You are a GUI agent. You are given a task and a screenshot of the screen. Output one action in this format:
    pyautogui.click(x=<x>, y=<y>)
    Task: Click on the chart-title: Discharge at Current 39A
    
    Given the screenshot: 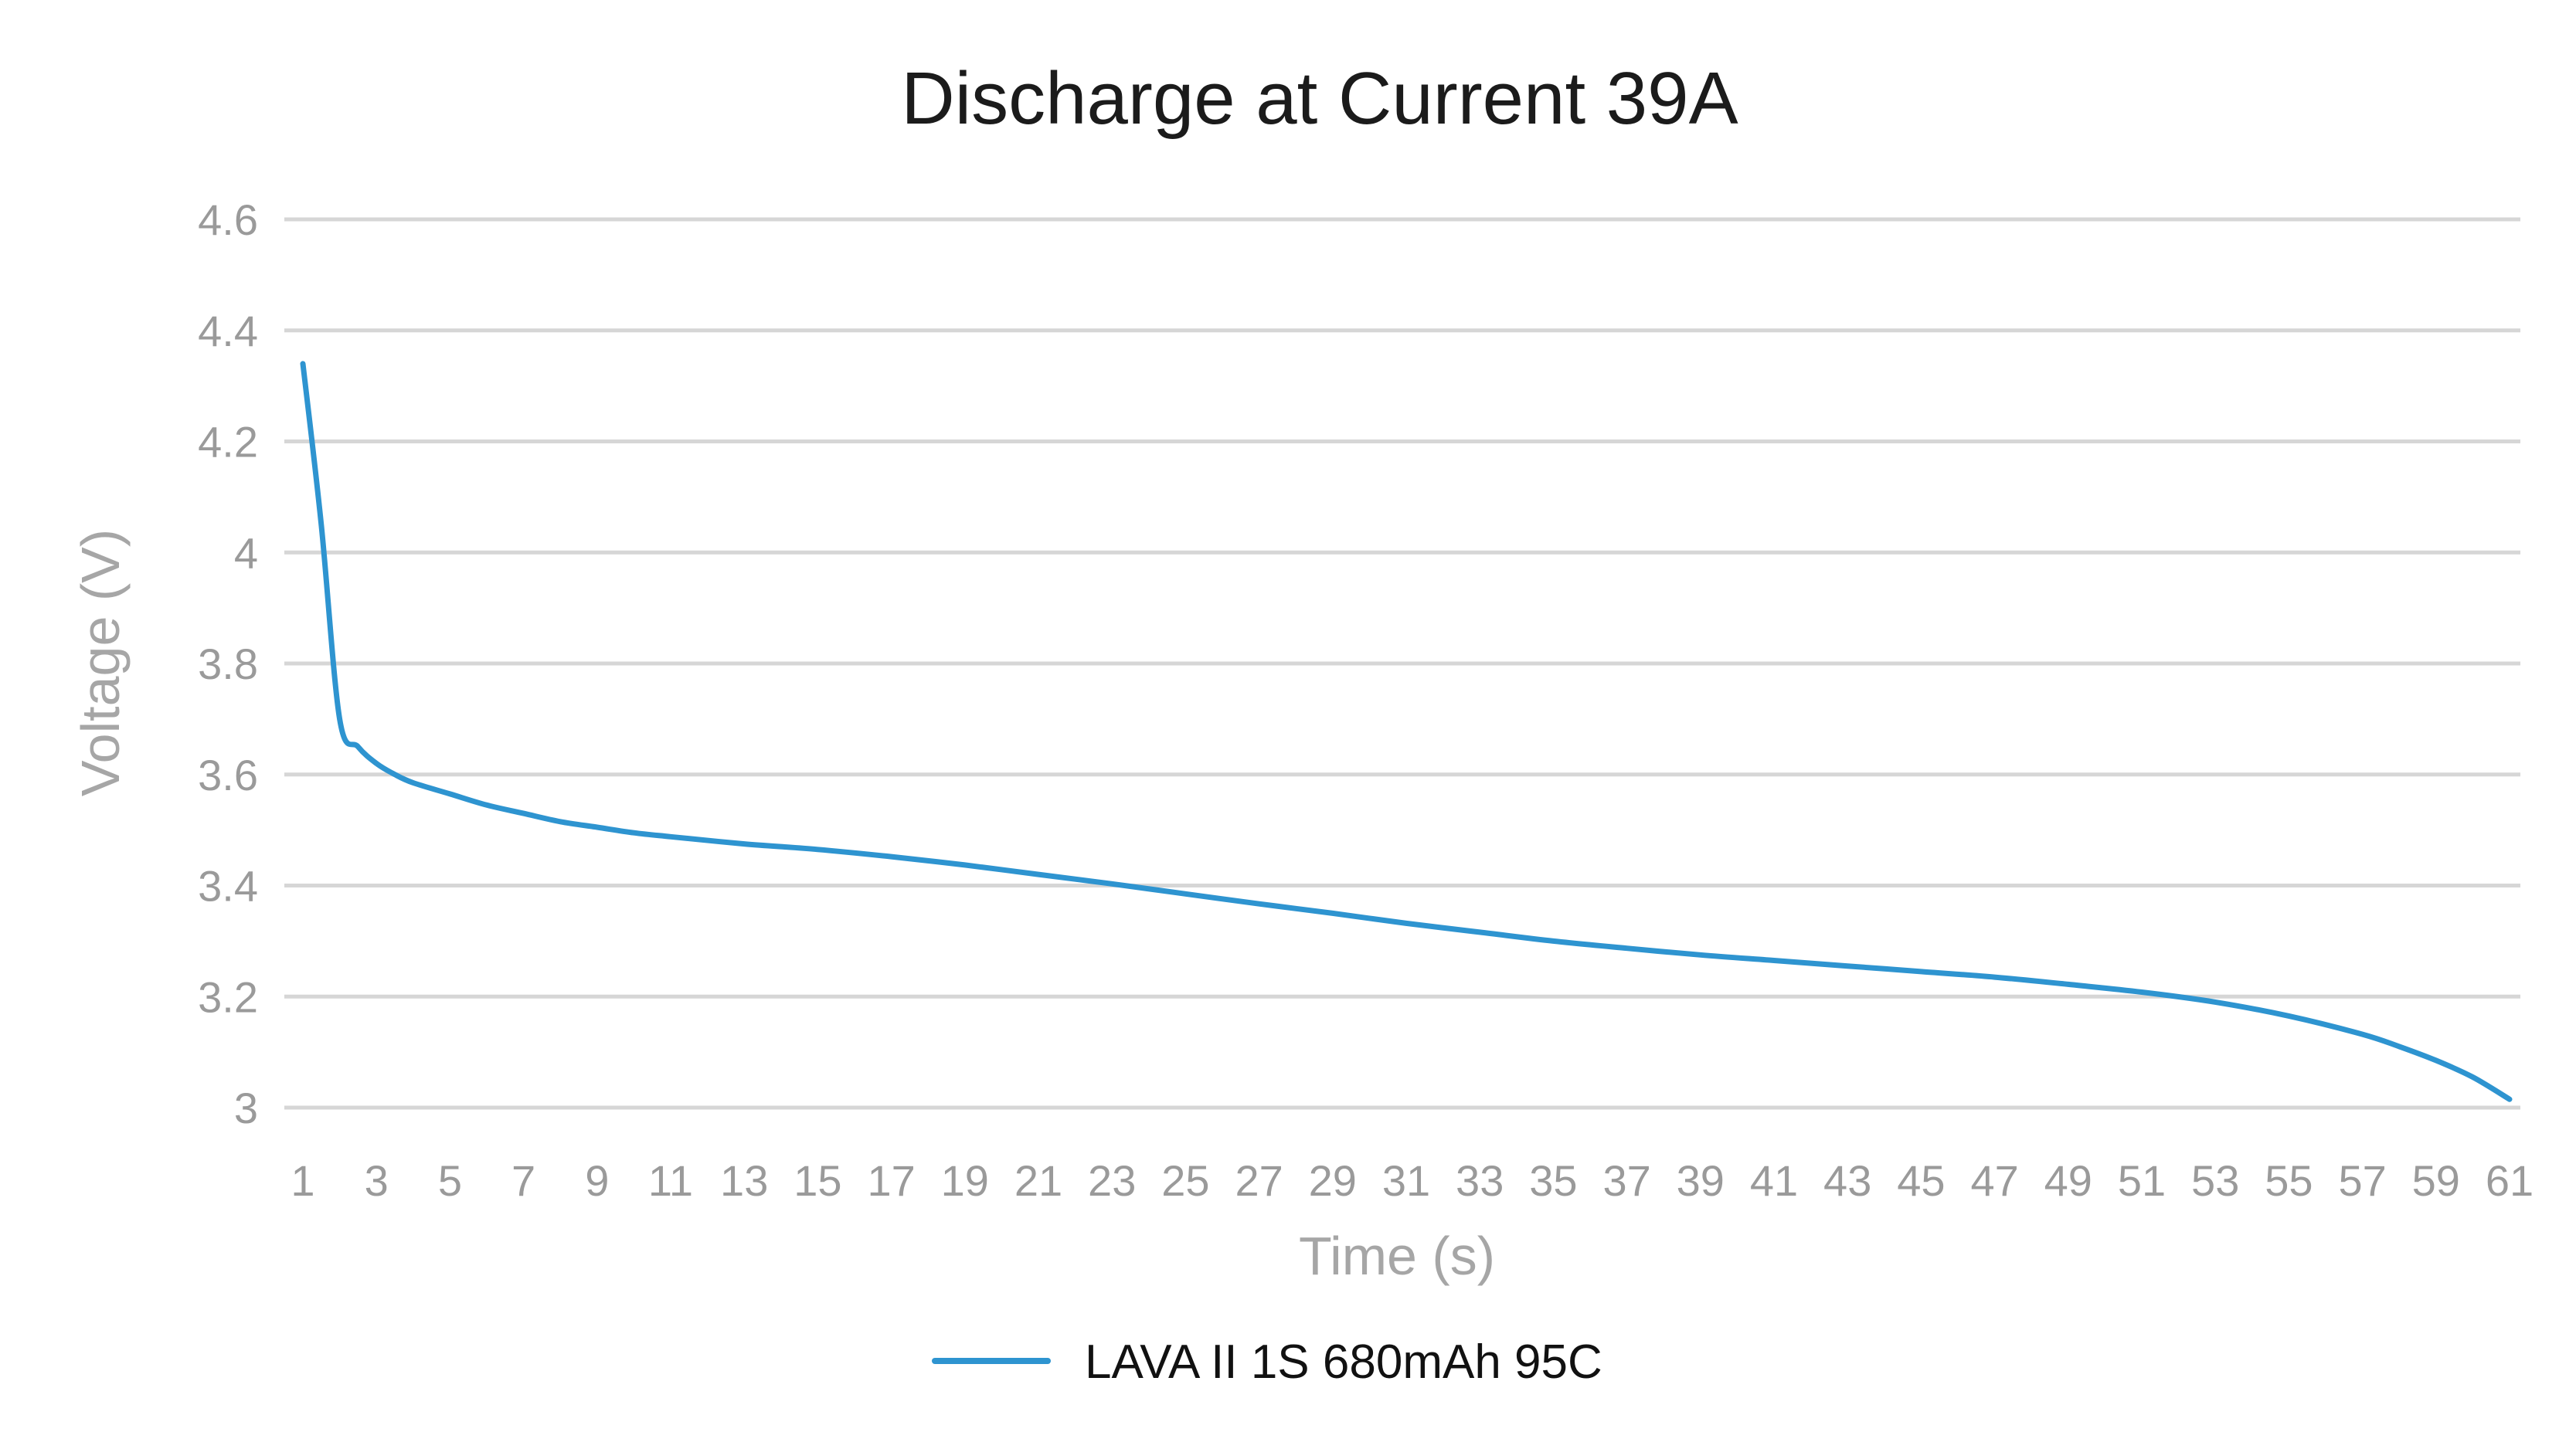 What is the action you would take?
    pyautogui.click(x=1319, y=98)
    